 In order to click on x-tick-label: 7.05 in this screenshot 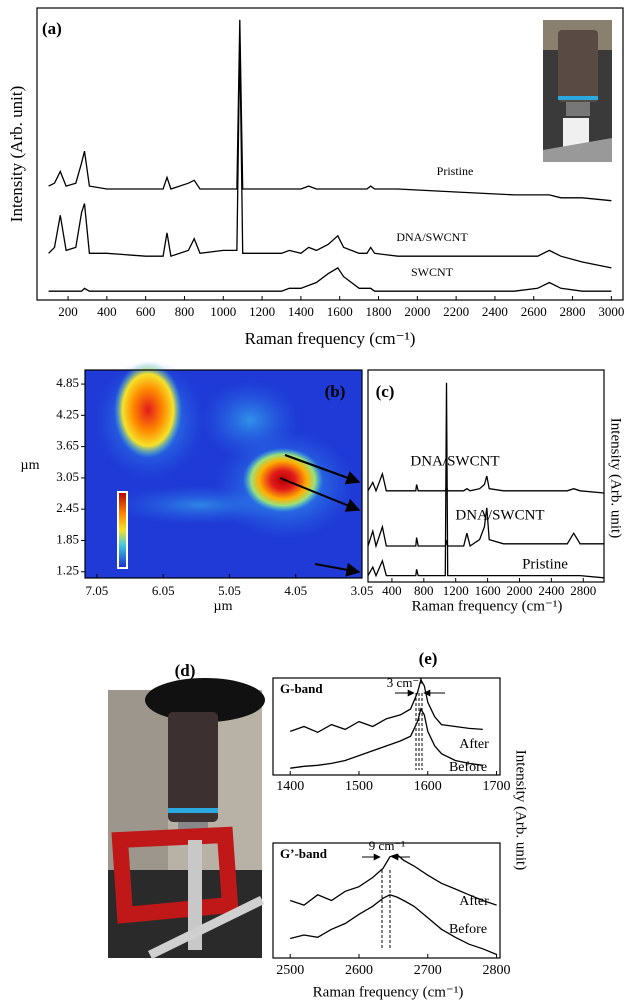, I will do `click(97, 590)`.